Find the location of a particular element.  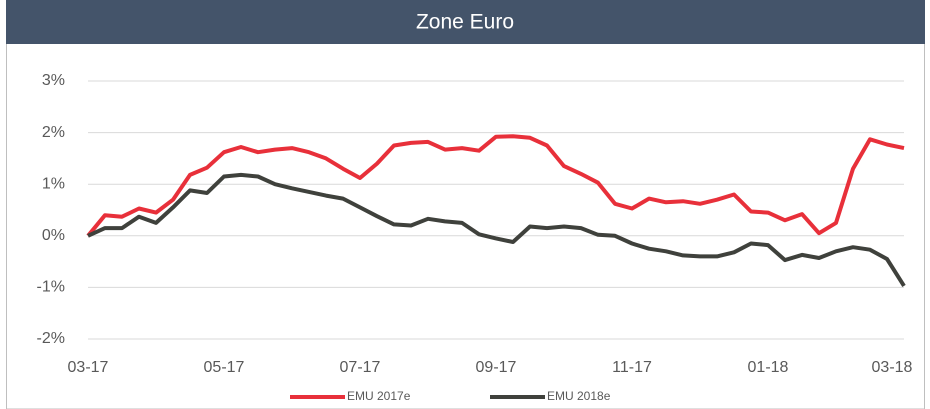

y-tick-label: 1% is located at coordinates (53, 183).